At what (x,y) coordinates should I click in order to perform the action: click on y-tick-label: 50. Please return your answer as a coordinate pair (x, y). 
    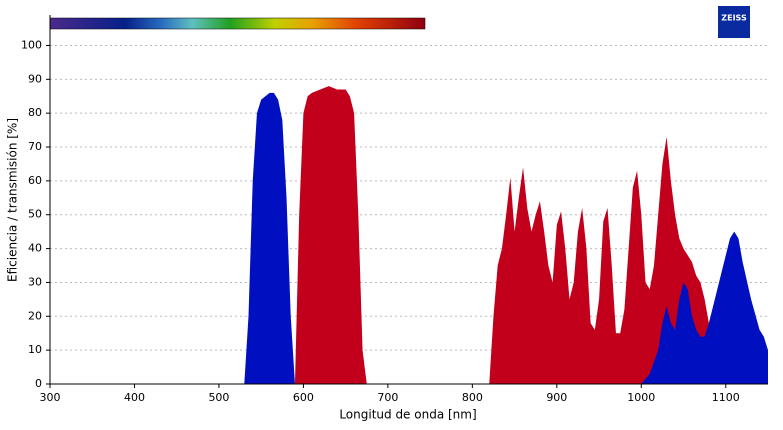
    Looking at the image, I should click on (35, 214).